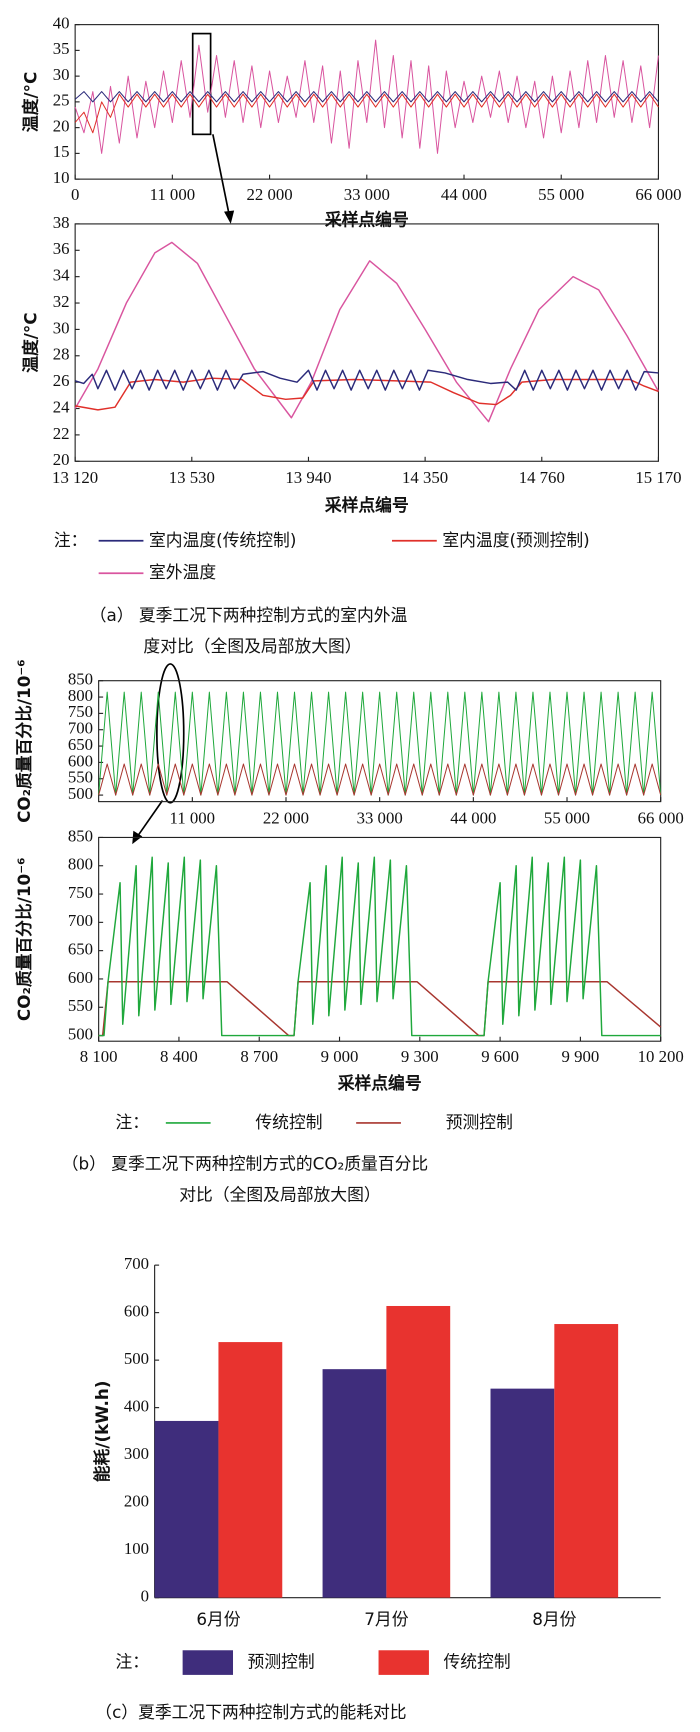 This screenshot has height=1732, width=700. Describe the element at coordinates (75, 477) in the screenshot. I see `x-tick-label: 13 120` at that location.